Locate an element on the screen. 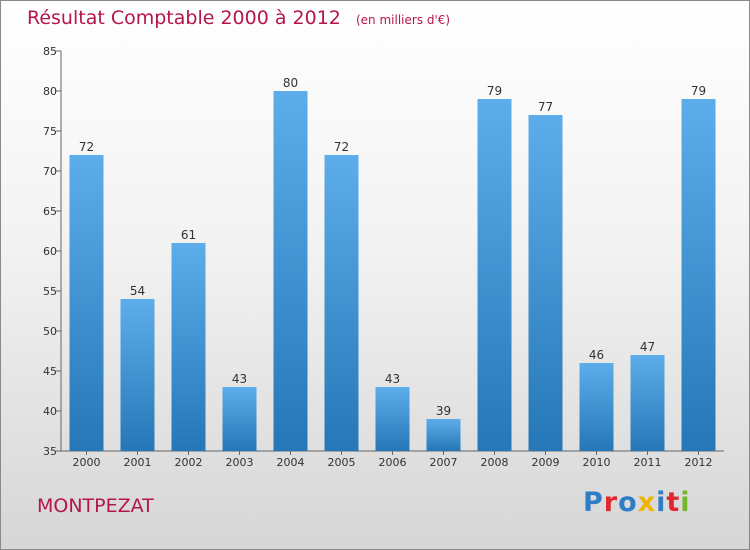 This screenshot has width=750, height=550. x-tick-label: 2002 is located at coordinates (189, 462).